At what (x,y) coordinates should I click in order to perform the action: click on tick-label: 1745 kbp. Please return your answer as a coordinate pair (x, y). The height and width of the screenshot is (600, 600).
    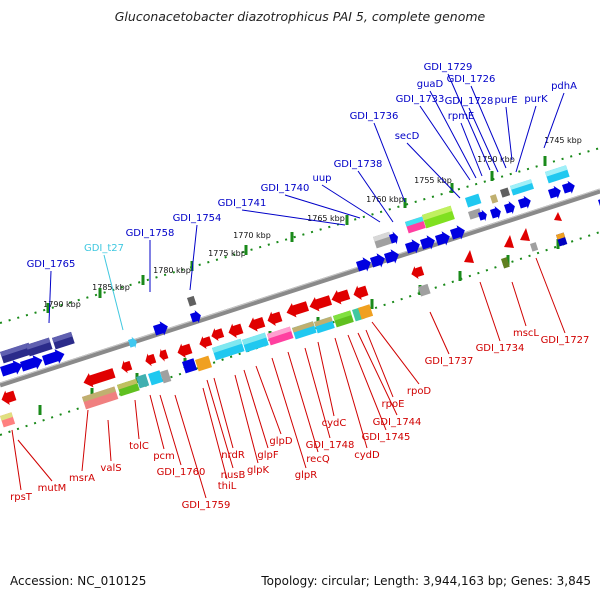
    Looking at the image, I should click on (563, 140).